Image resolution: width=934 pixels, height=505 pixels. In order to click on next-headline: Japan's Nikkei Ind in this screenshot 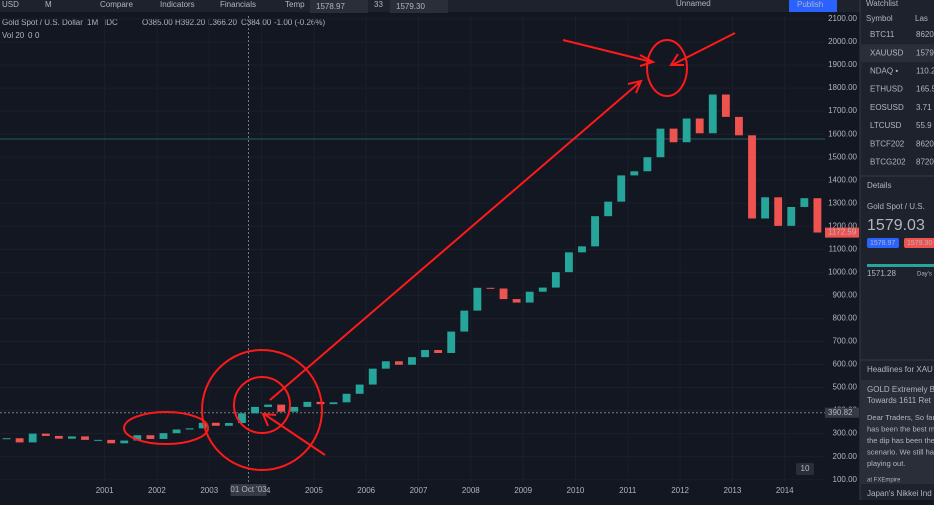, I will do `click(899, 493)`.